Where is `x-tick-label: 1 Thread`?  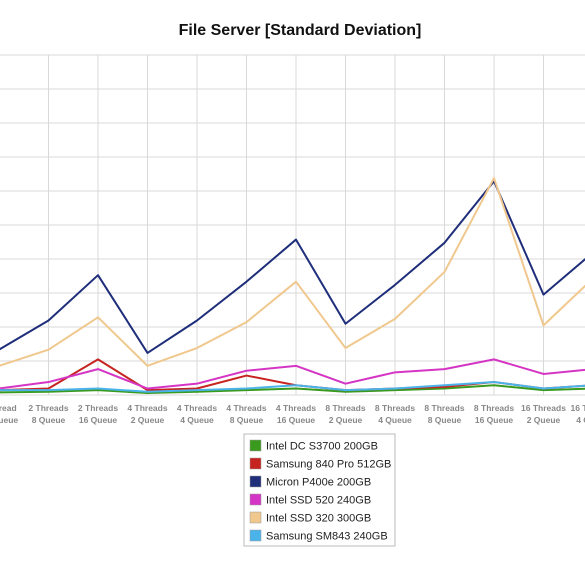 x-tick-label: 1 Thread is located at coordinates (8, 408).